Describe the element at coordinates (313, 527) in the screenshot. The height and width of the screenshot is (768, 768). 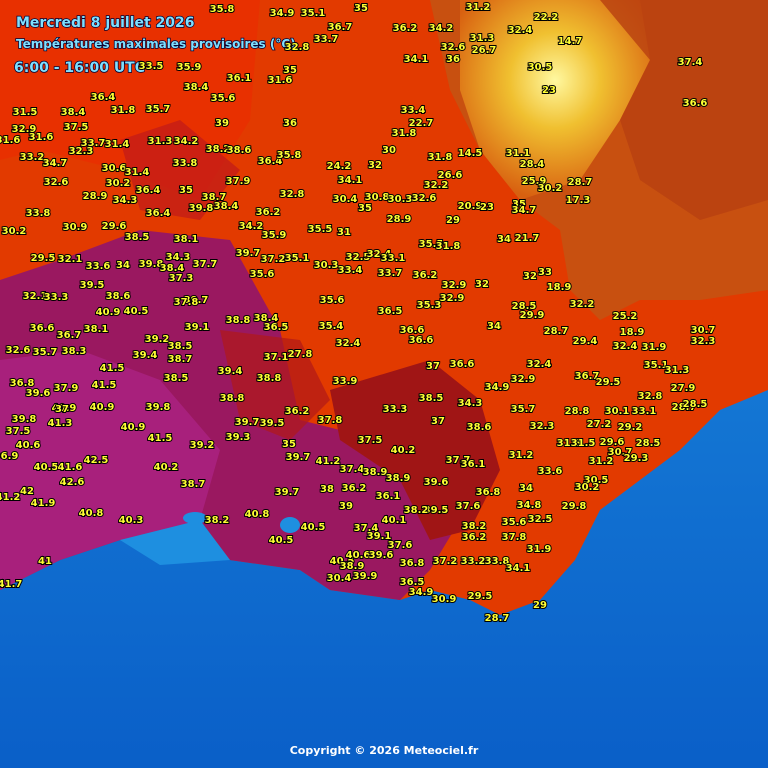
I see `temperature-label: 40.5` at that location.